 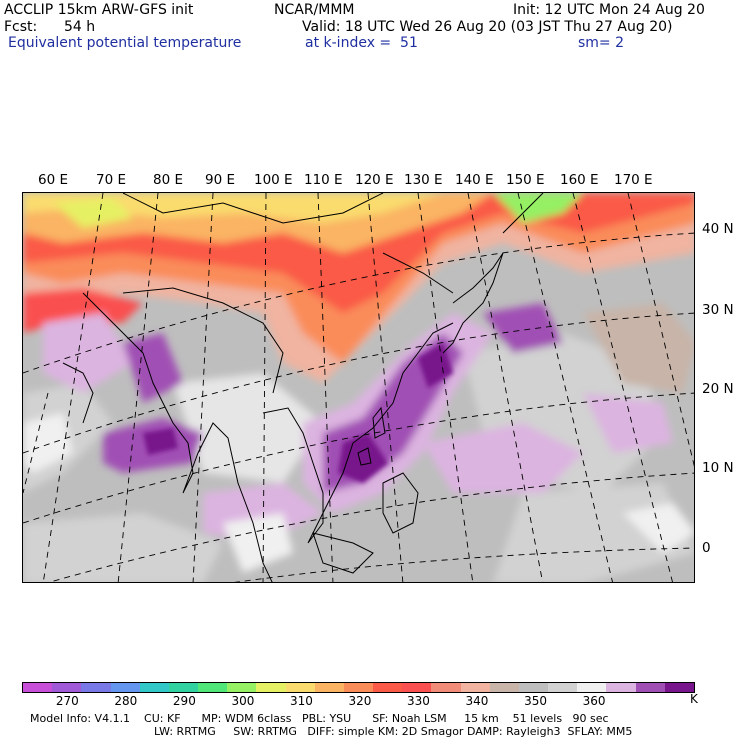 What do you see at coordinates (706, 548) in the screenshot?
I see `lat-label-0: 0` at bounding box center [706, 548].